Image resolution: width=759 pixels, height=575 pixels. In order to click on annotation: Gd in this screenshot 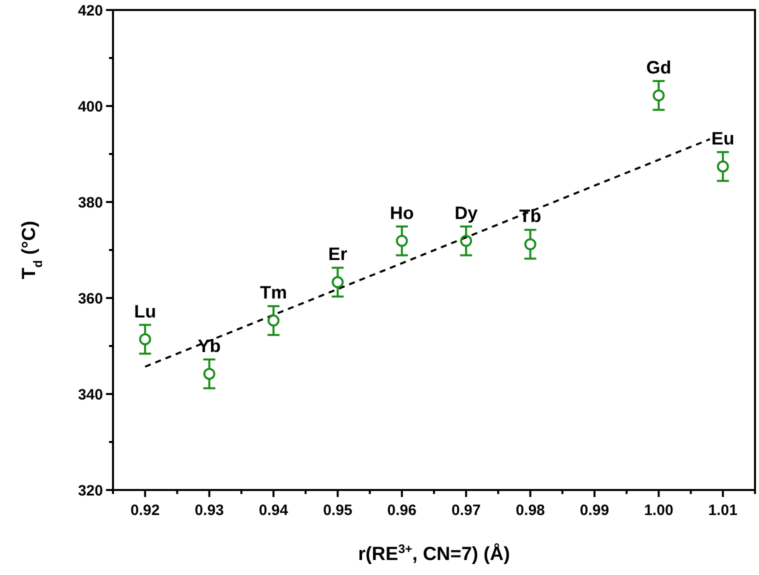, I will do `click(659, 67)`.